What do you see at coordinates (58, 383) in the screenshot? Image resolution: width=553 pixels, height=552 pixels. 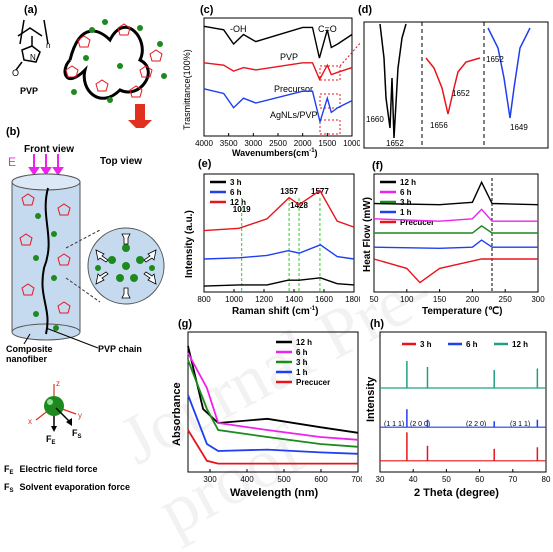 I see `axis-z-label: z` at bounding box center [58, 383].